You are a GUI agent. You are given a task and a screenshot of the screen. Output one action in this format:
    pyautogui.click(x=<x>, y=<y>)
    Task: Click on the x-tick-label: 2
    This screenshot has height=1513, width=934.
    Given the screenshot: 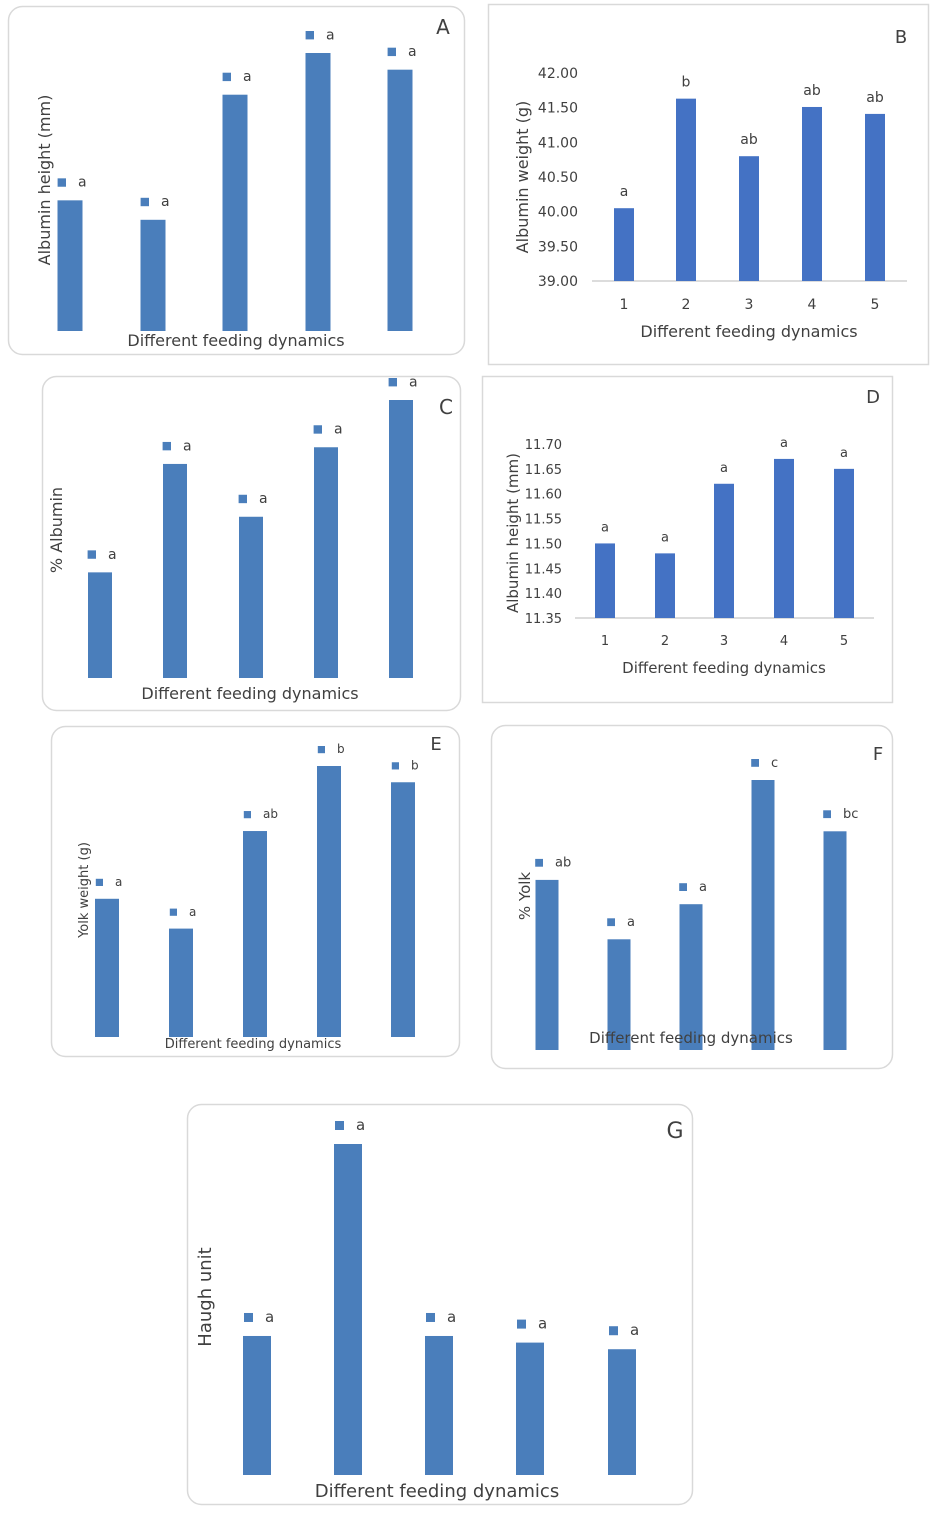 What is the action you would take?
    pyautogui.click(x=665, y=641)
    